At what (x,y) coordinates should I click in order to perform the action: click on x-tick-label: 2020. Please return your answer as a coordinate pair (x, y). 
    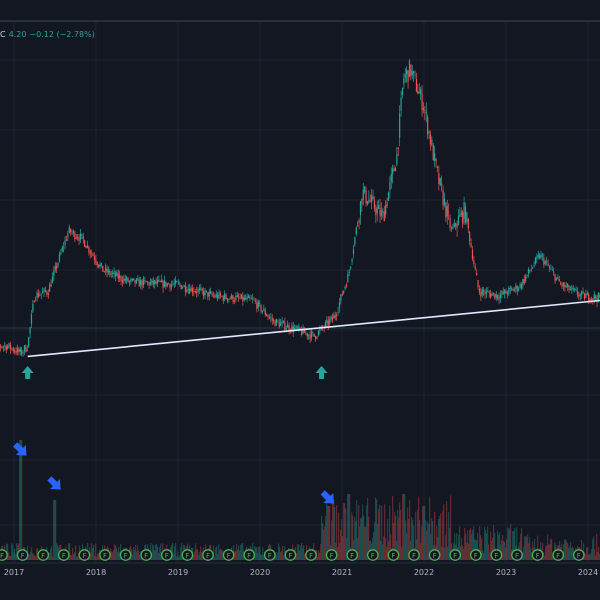
    Looking at the image, I should click on (260, 572).